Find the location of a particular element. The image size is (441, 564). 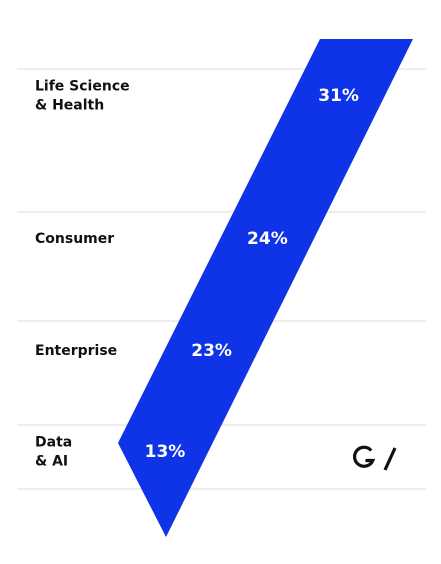

value-label: 23% is located at coordinates (211, 351).